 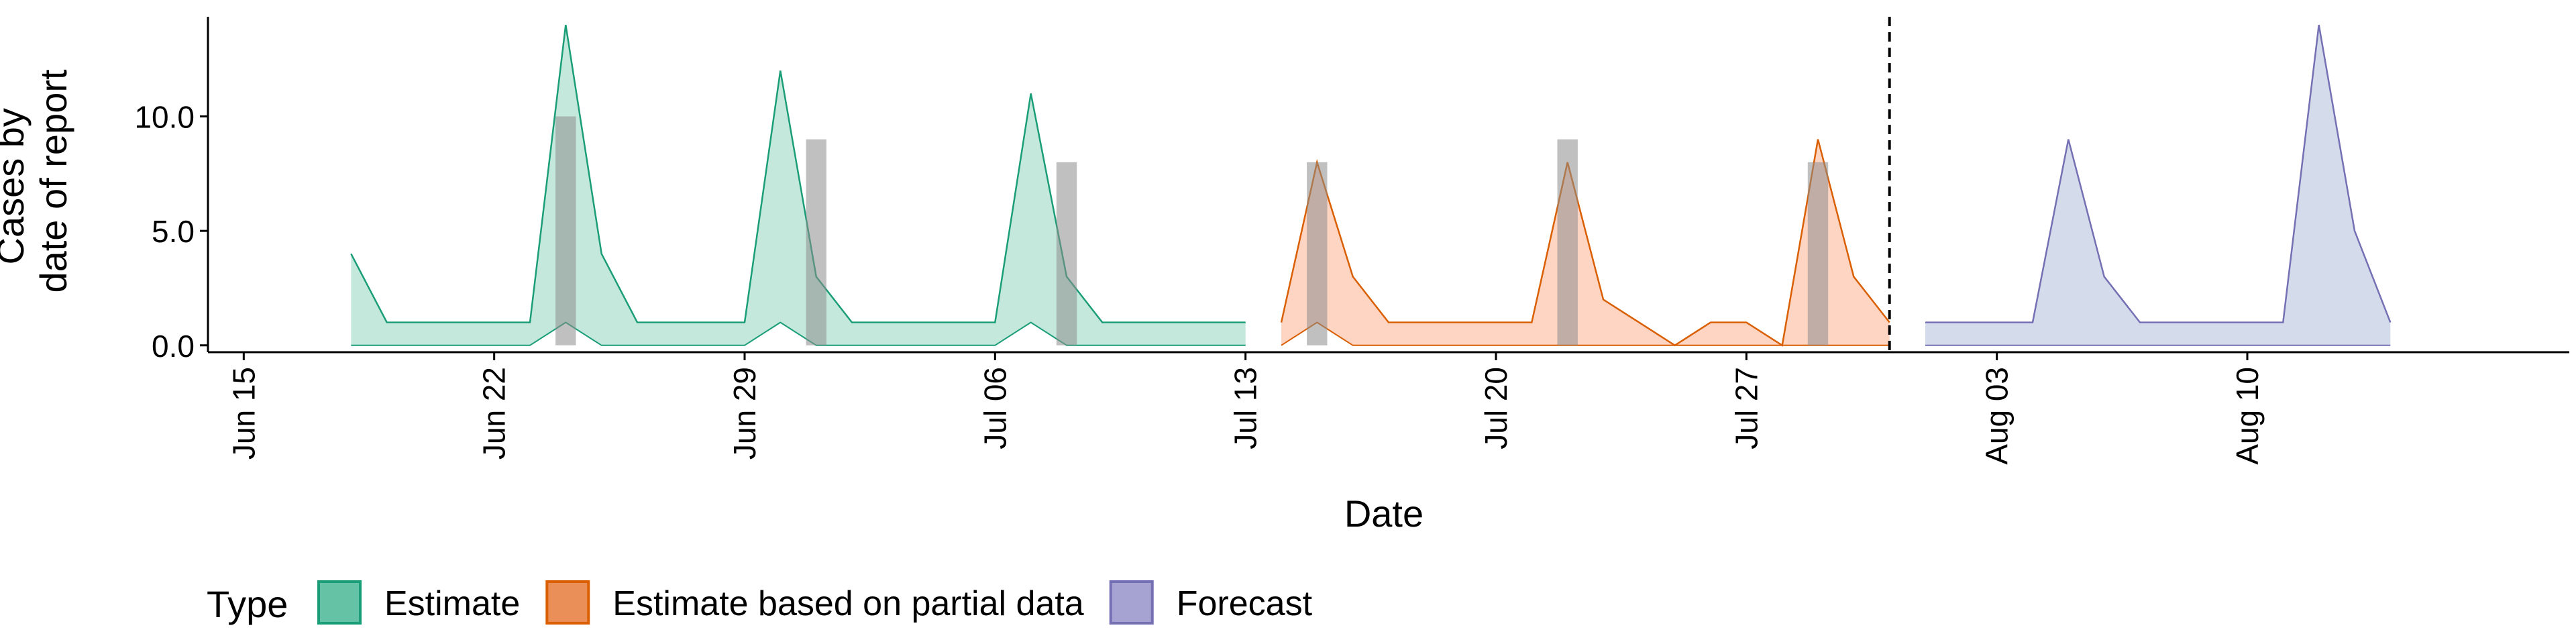 What do you see at coordinates (16, 186) in the screenshot?
I see `y-axis-title-line-1: Cases by` at bounding box center [16, 186].